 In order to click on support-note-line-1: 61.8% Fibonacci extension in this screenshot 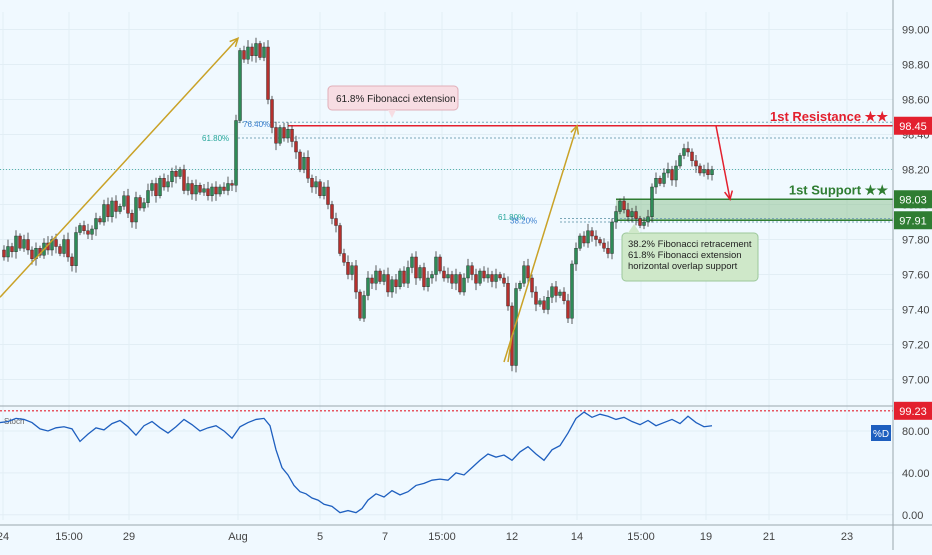, I will do `click(685, 255)`.